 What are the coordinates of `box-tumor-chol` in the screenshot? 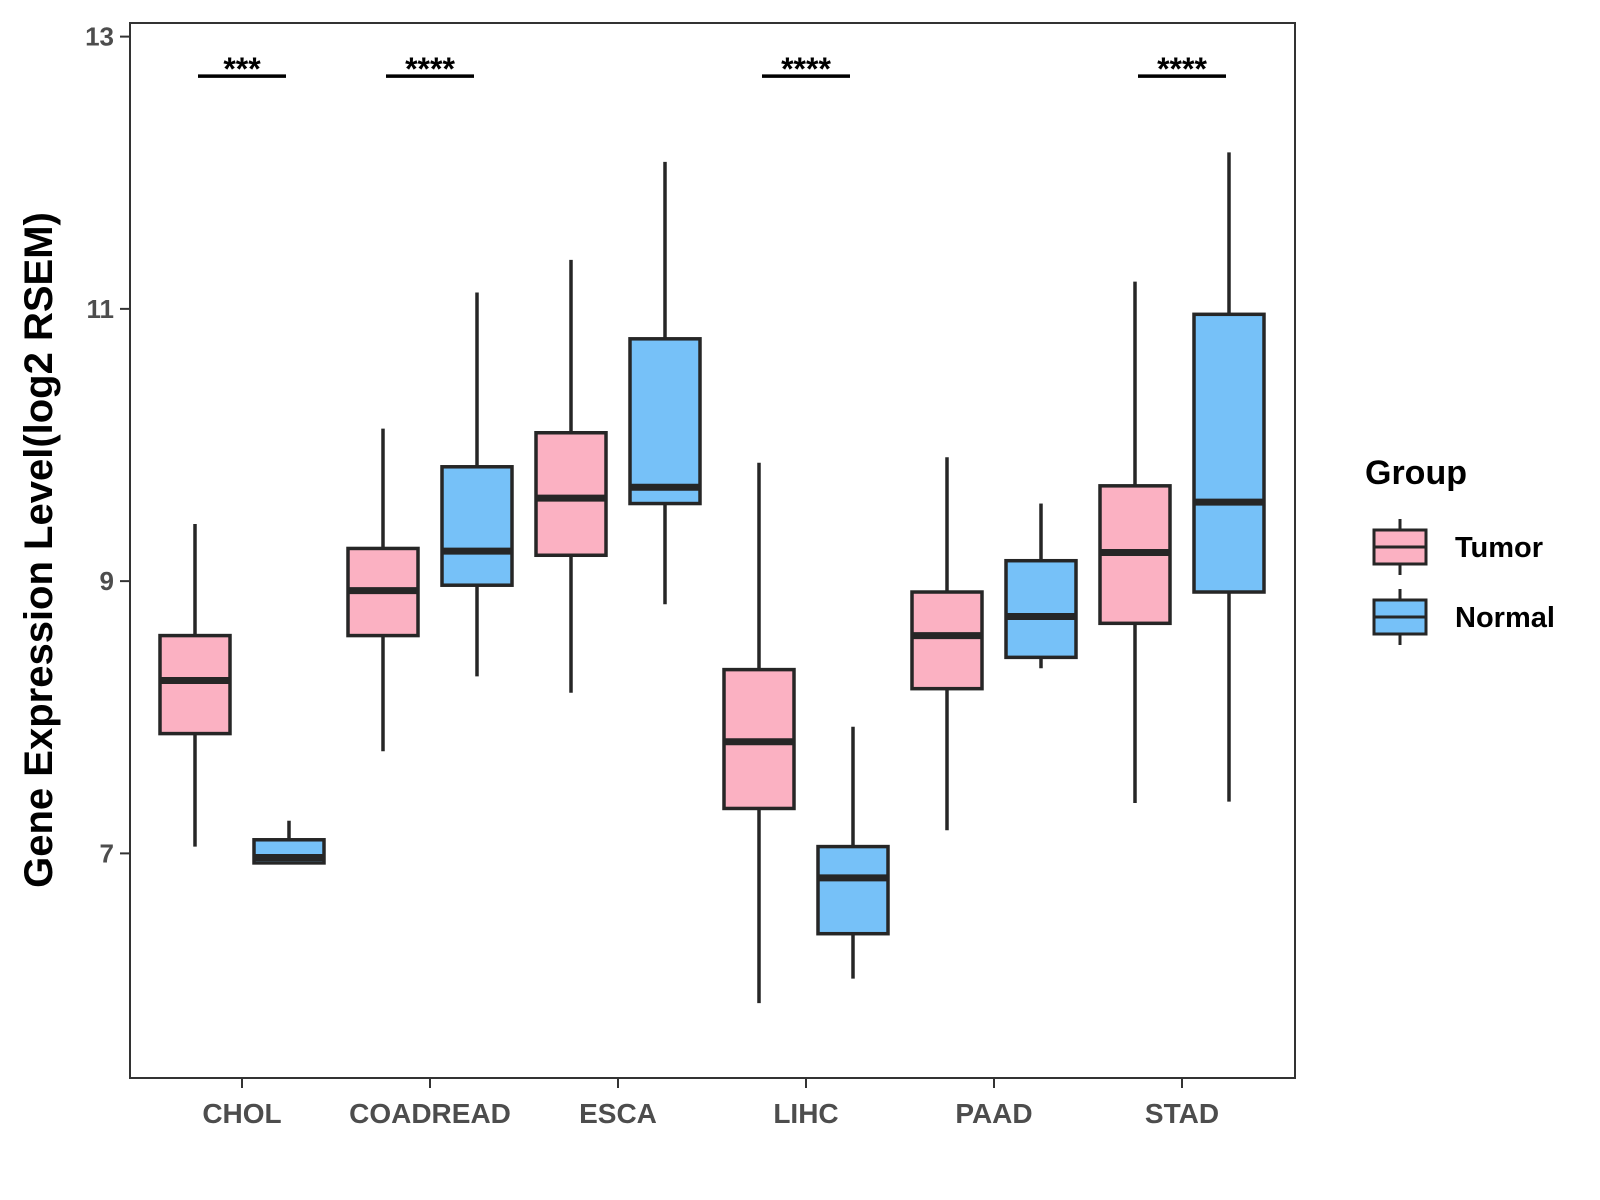 It's located at (195, 685).